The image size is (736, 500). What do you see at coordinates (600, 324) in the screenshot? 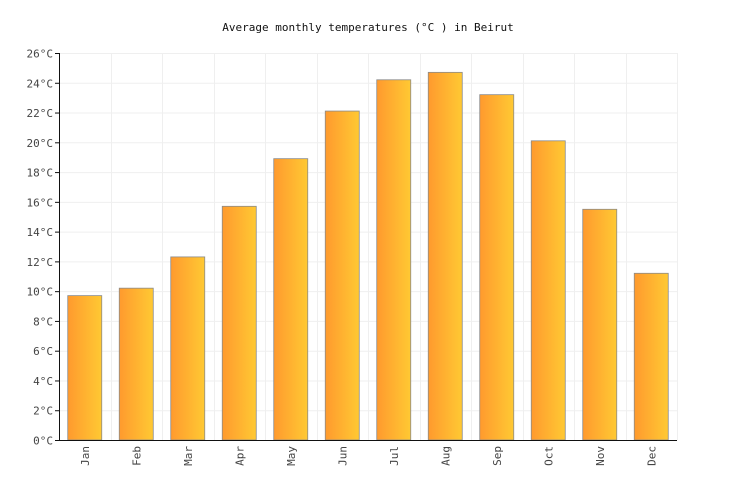
I see `bar-nov` at bounding box center [600, 324].